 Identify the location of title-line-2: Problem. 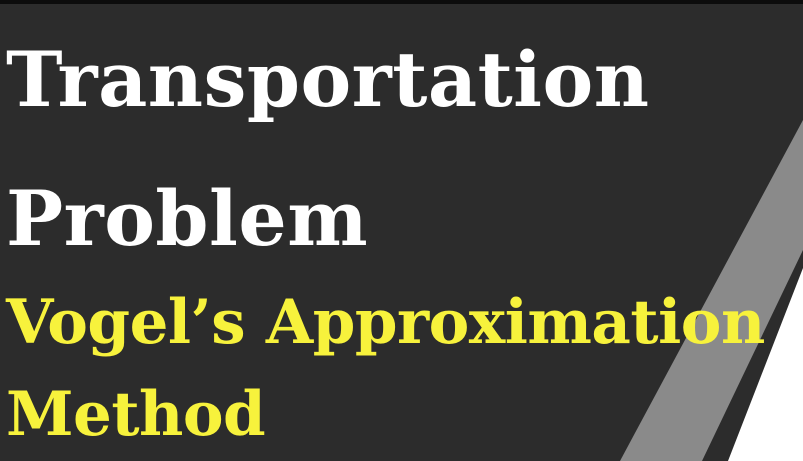
(187, 218).